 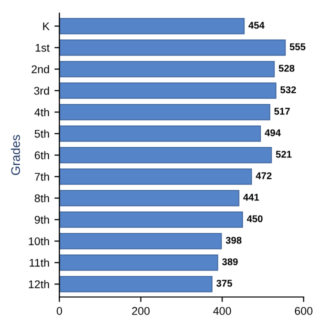 I want to click on y-tick-label: 1st, so click(x=43, y=48).